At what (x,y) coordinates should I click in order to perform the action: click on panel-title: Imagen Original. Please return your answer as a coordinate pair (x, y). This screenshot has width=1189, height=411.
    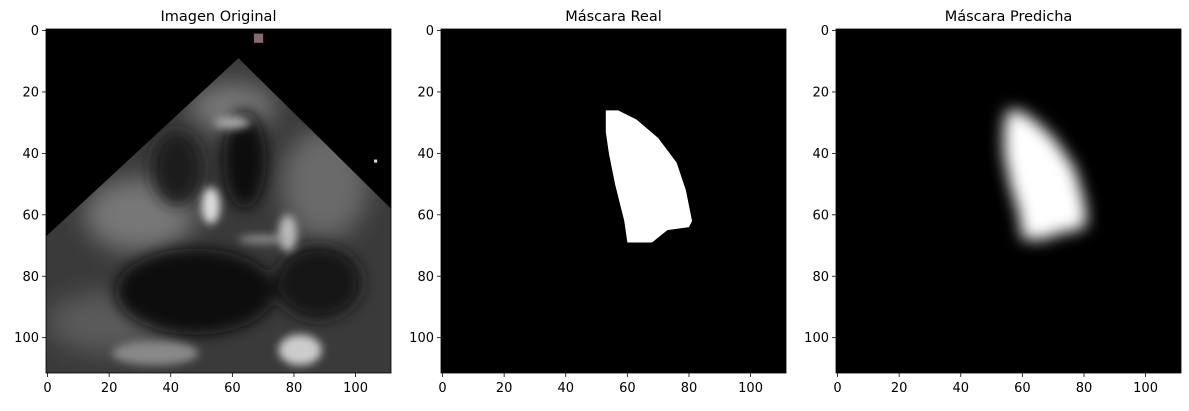
    Looking at the image, I should click on (219, 17).